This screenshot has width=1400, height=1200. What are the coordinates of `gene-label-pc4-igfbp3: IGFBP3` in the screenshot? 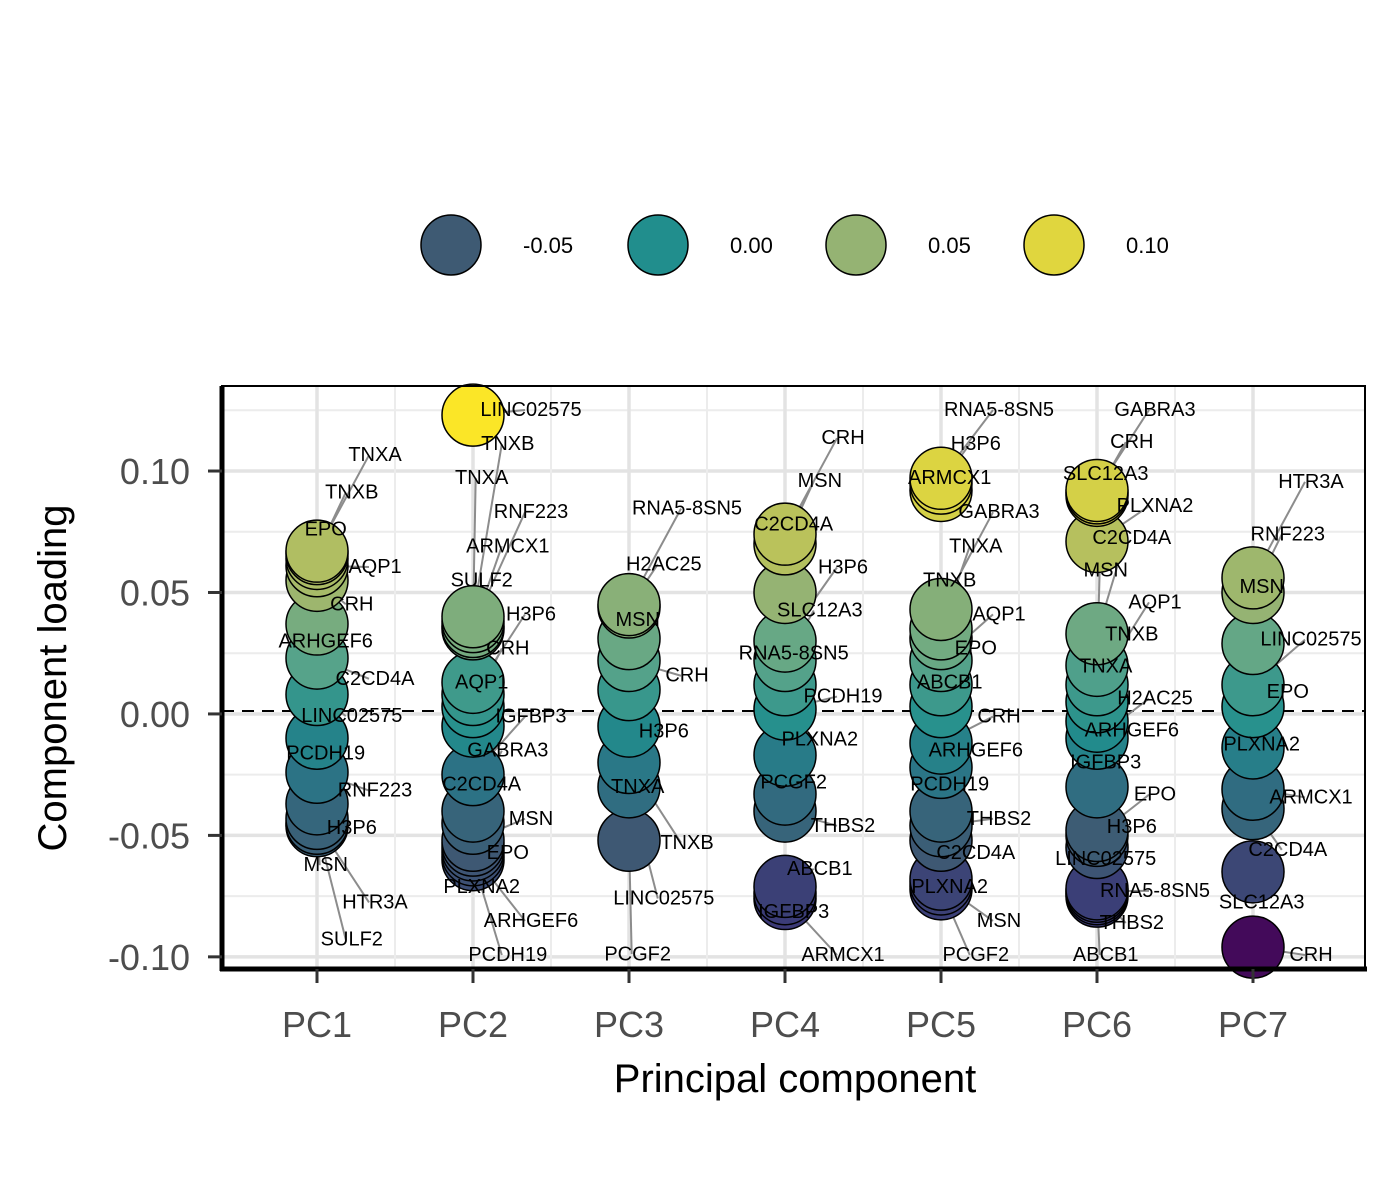 It's located at (793, 912).